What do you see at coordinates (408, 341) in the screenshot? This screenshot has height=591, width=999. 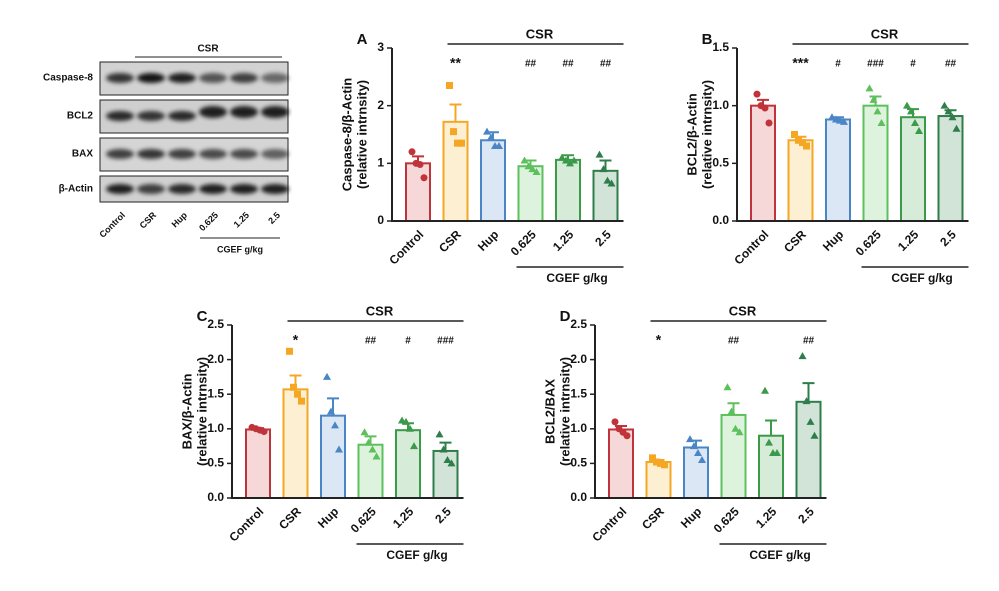 I see `significance-label: #` at bounding box center [408, 341].